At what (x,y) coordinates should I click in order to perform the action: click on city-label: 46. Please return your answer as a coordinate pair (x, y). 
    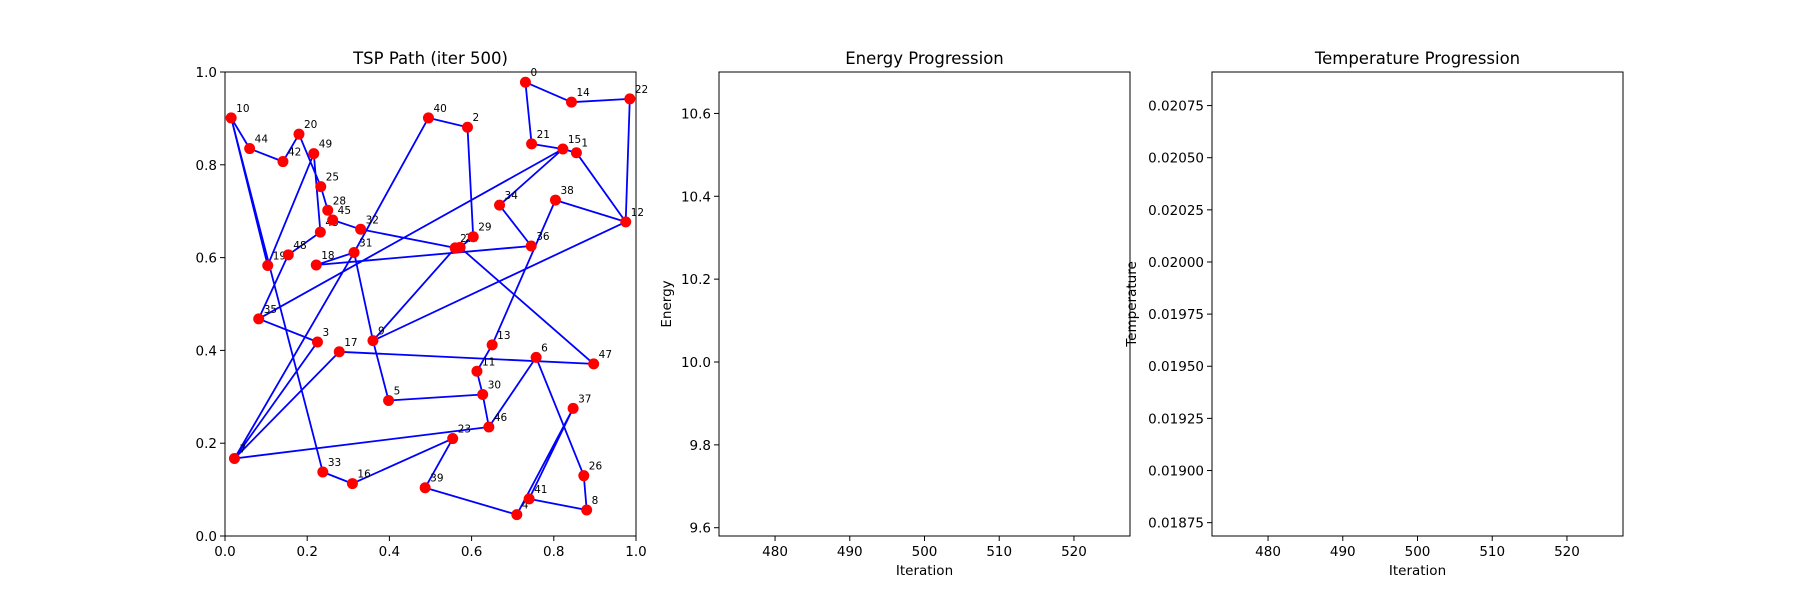
    Looking at the image, I should click on (501, 418).